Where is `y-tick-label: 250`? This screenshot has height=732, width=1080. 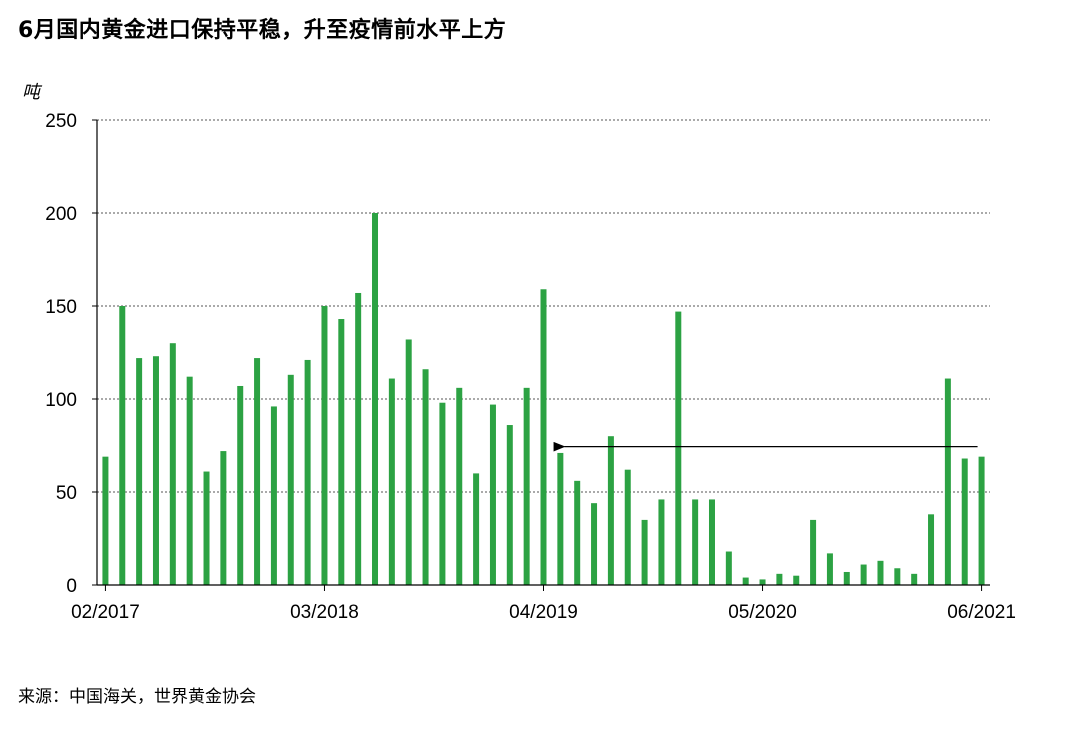 y-tick-label: 250 is located at coordinates (61, 121).